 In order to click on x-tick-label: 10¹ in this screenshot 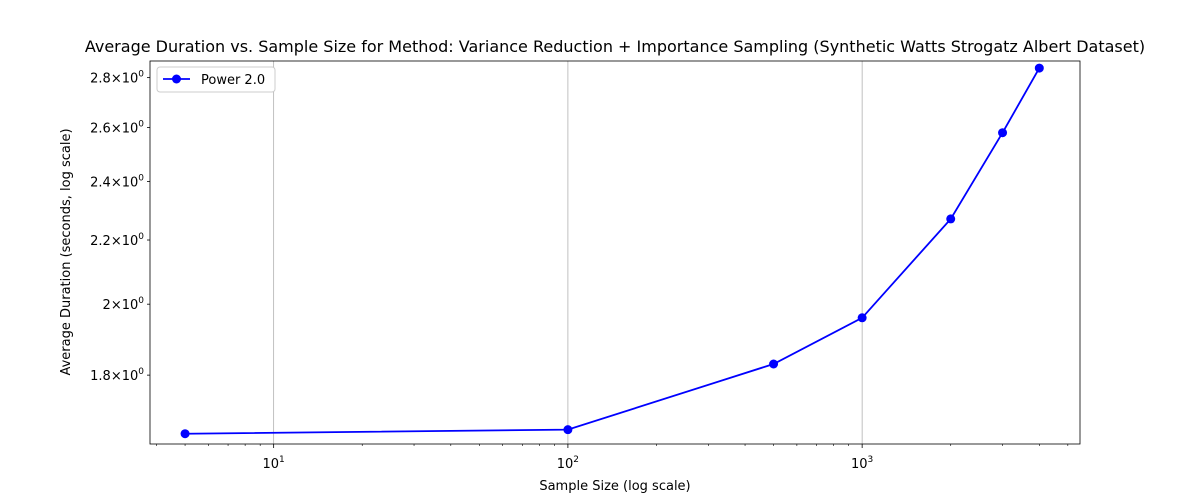, I will do `click(274, 463)`.